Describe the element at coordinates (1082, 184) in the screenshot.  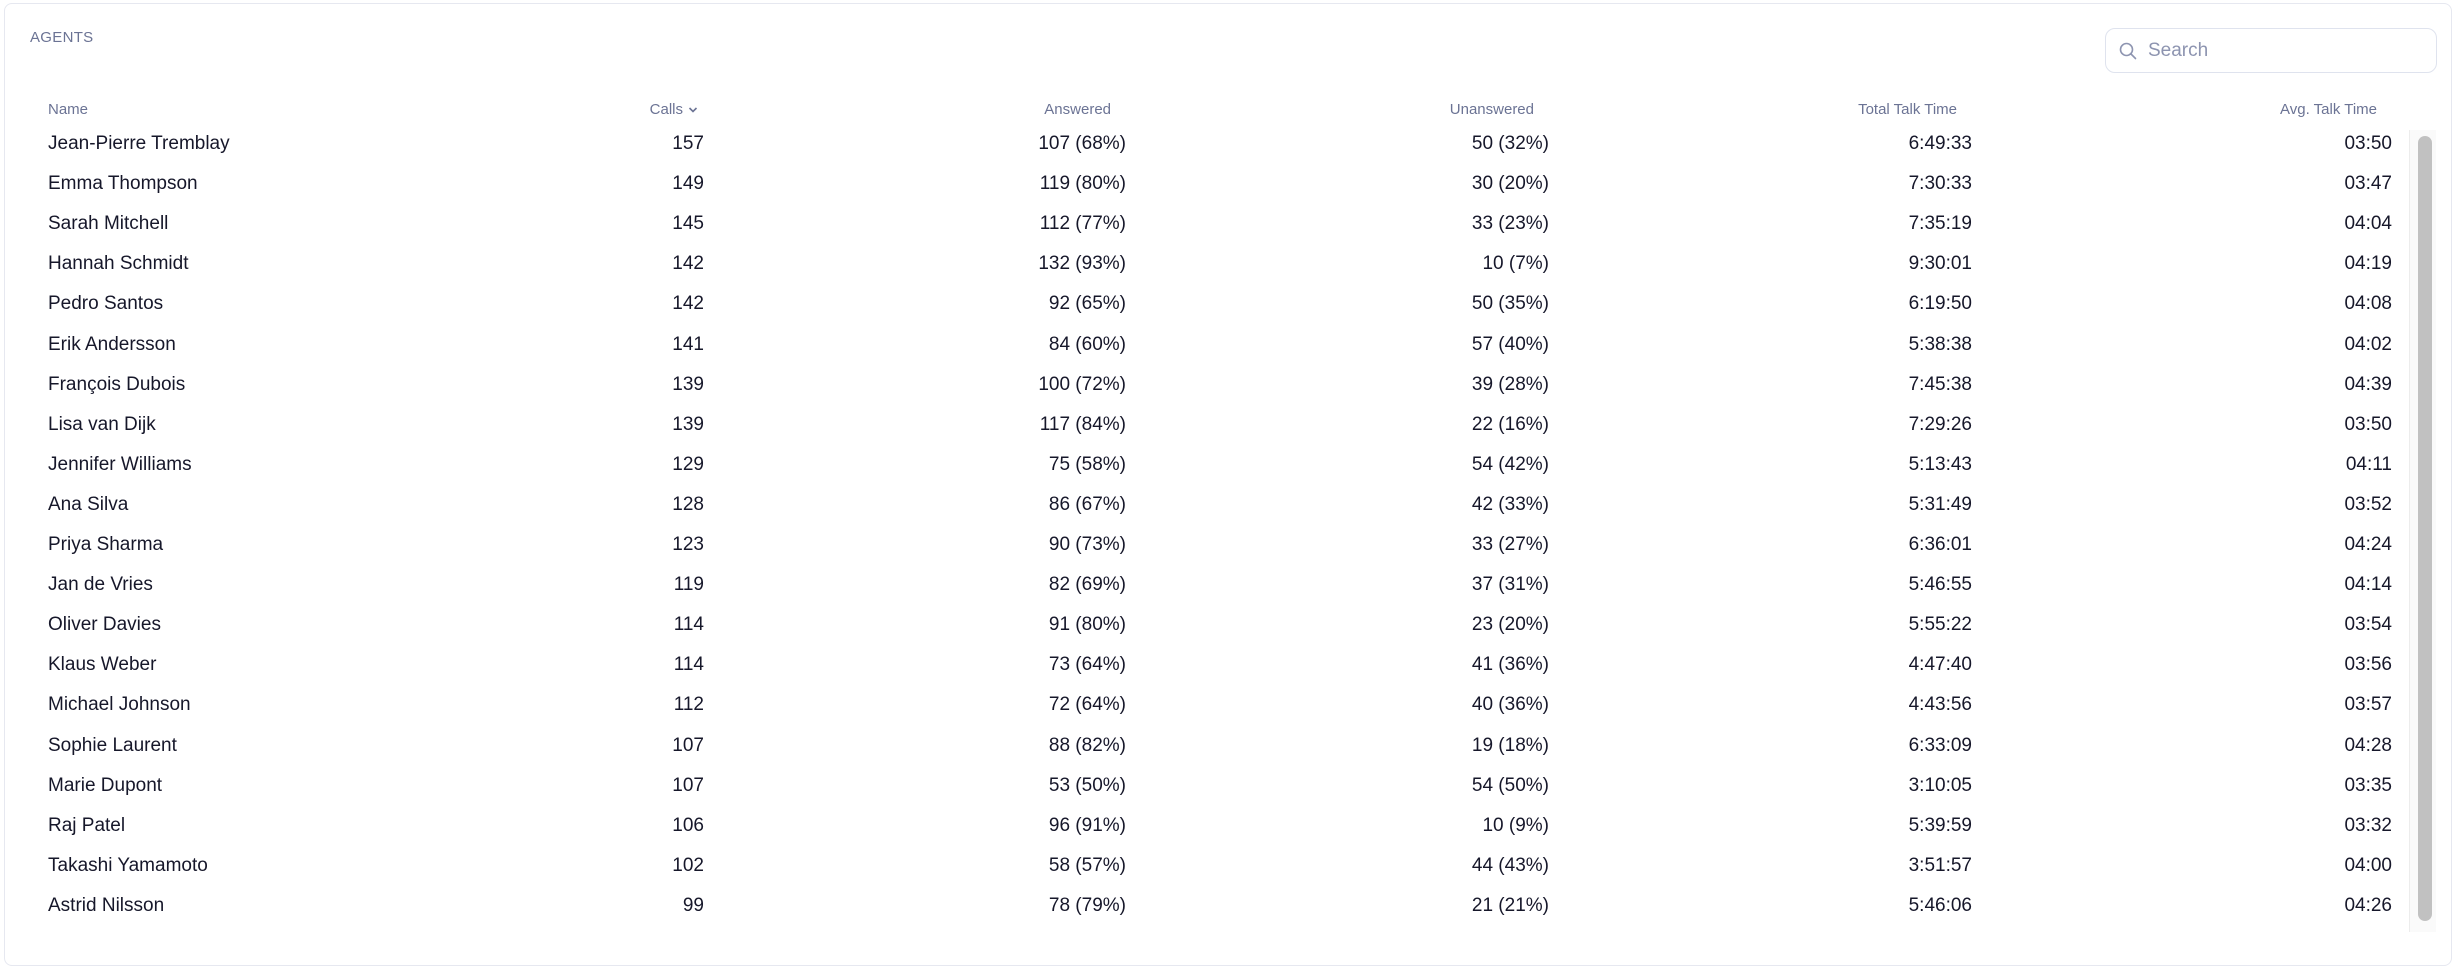
I see `cell-answered: 119 (80%)` at that location.